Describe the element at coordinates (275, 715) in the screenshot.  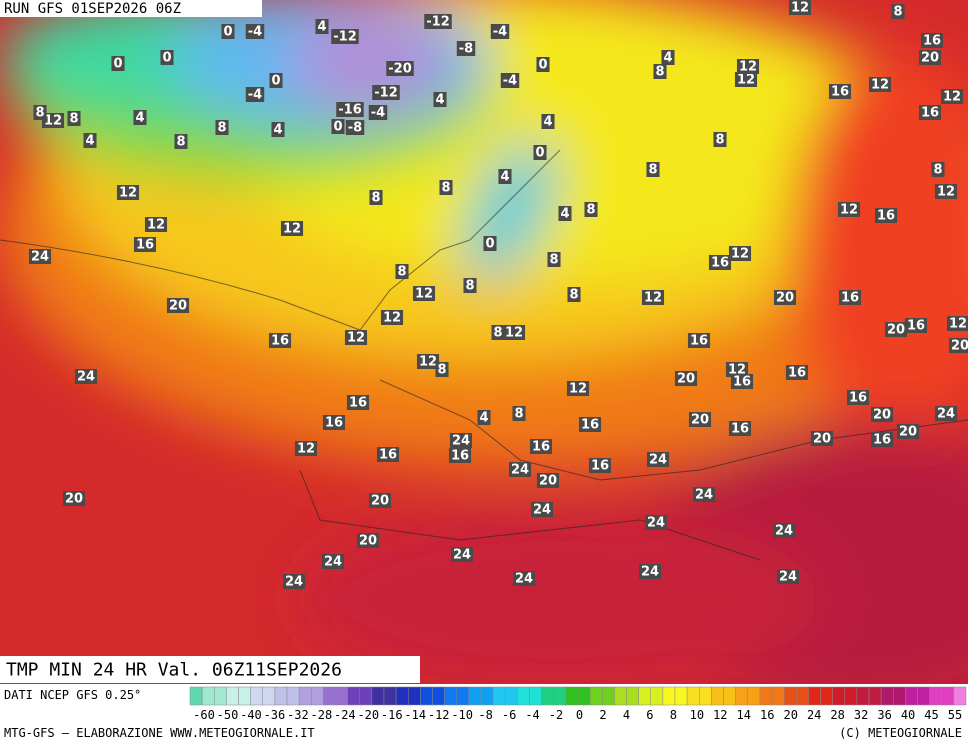
I see `colorbar-label: -36` at that location.